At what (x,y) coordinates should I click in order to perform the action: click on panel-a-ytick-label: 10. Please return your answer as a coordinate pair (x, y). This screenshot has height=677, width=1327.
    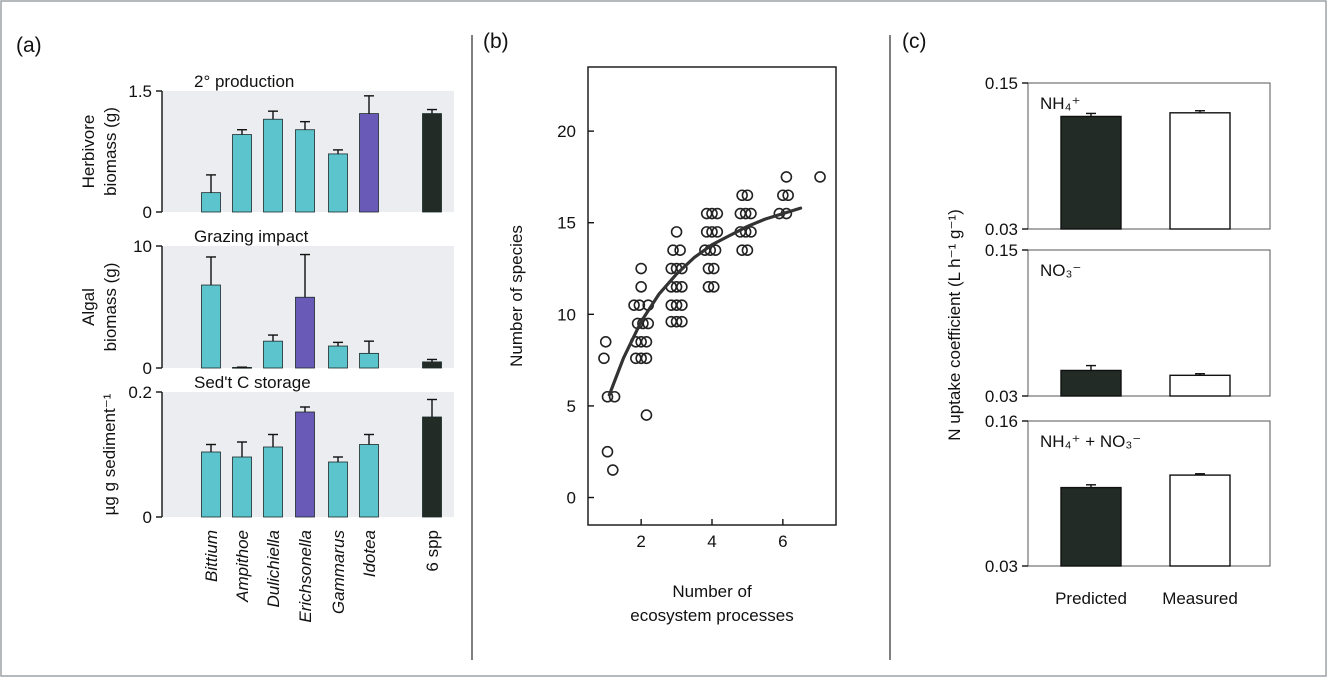
    Looking at the image, I should click on (142, 246).